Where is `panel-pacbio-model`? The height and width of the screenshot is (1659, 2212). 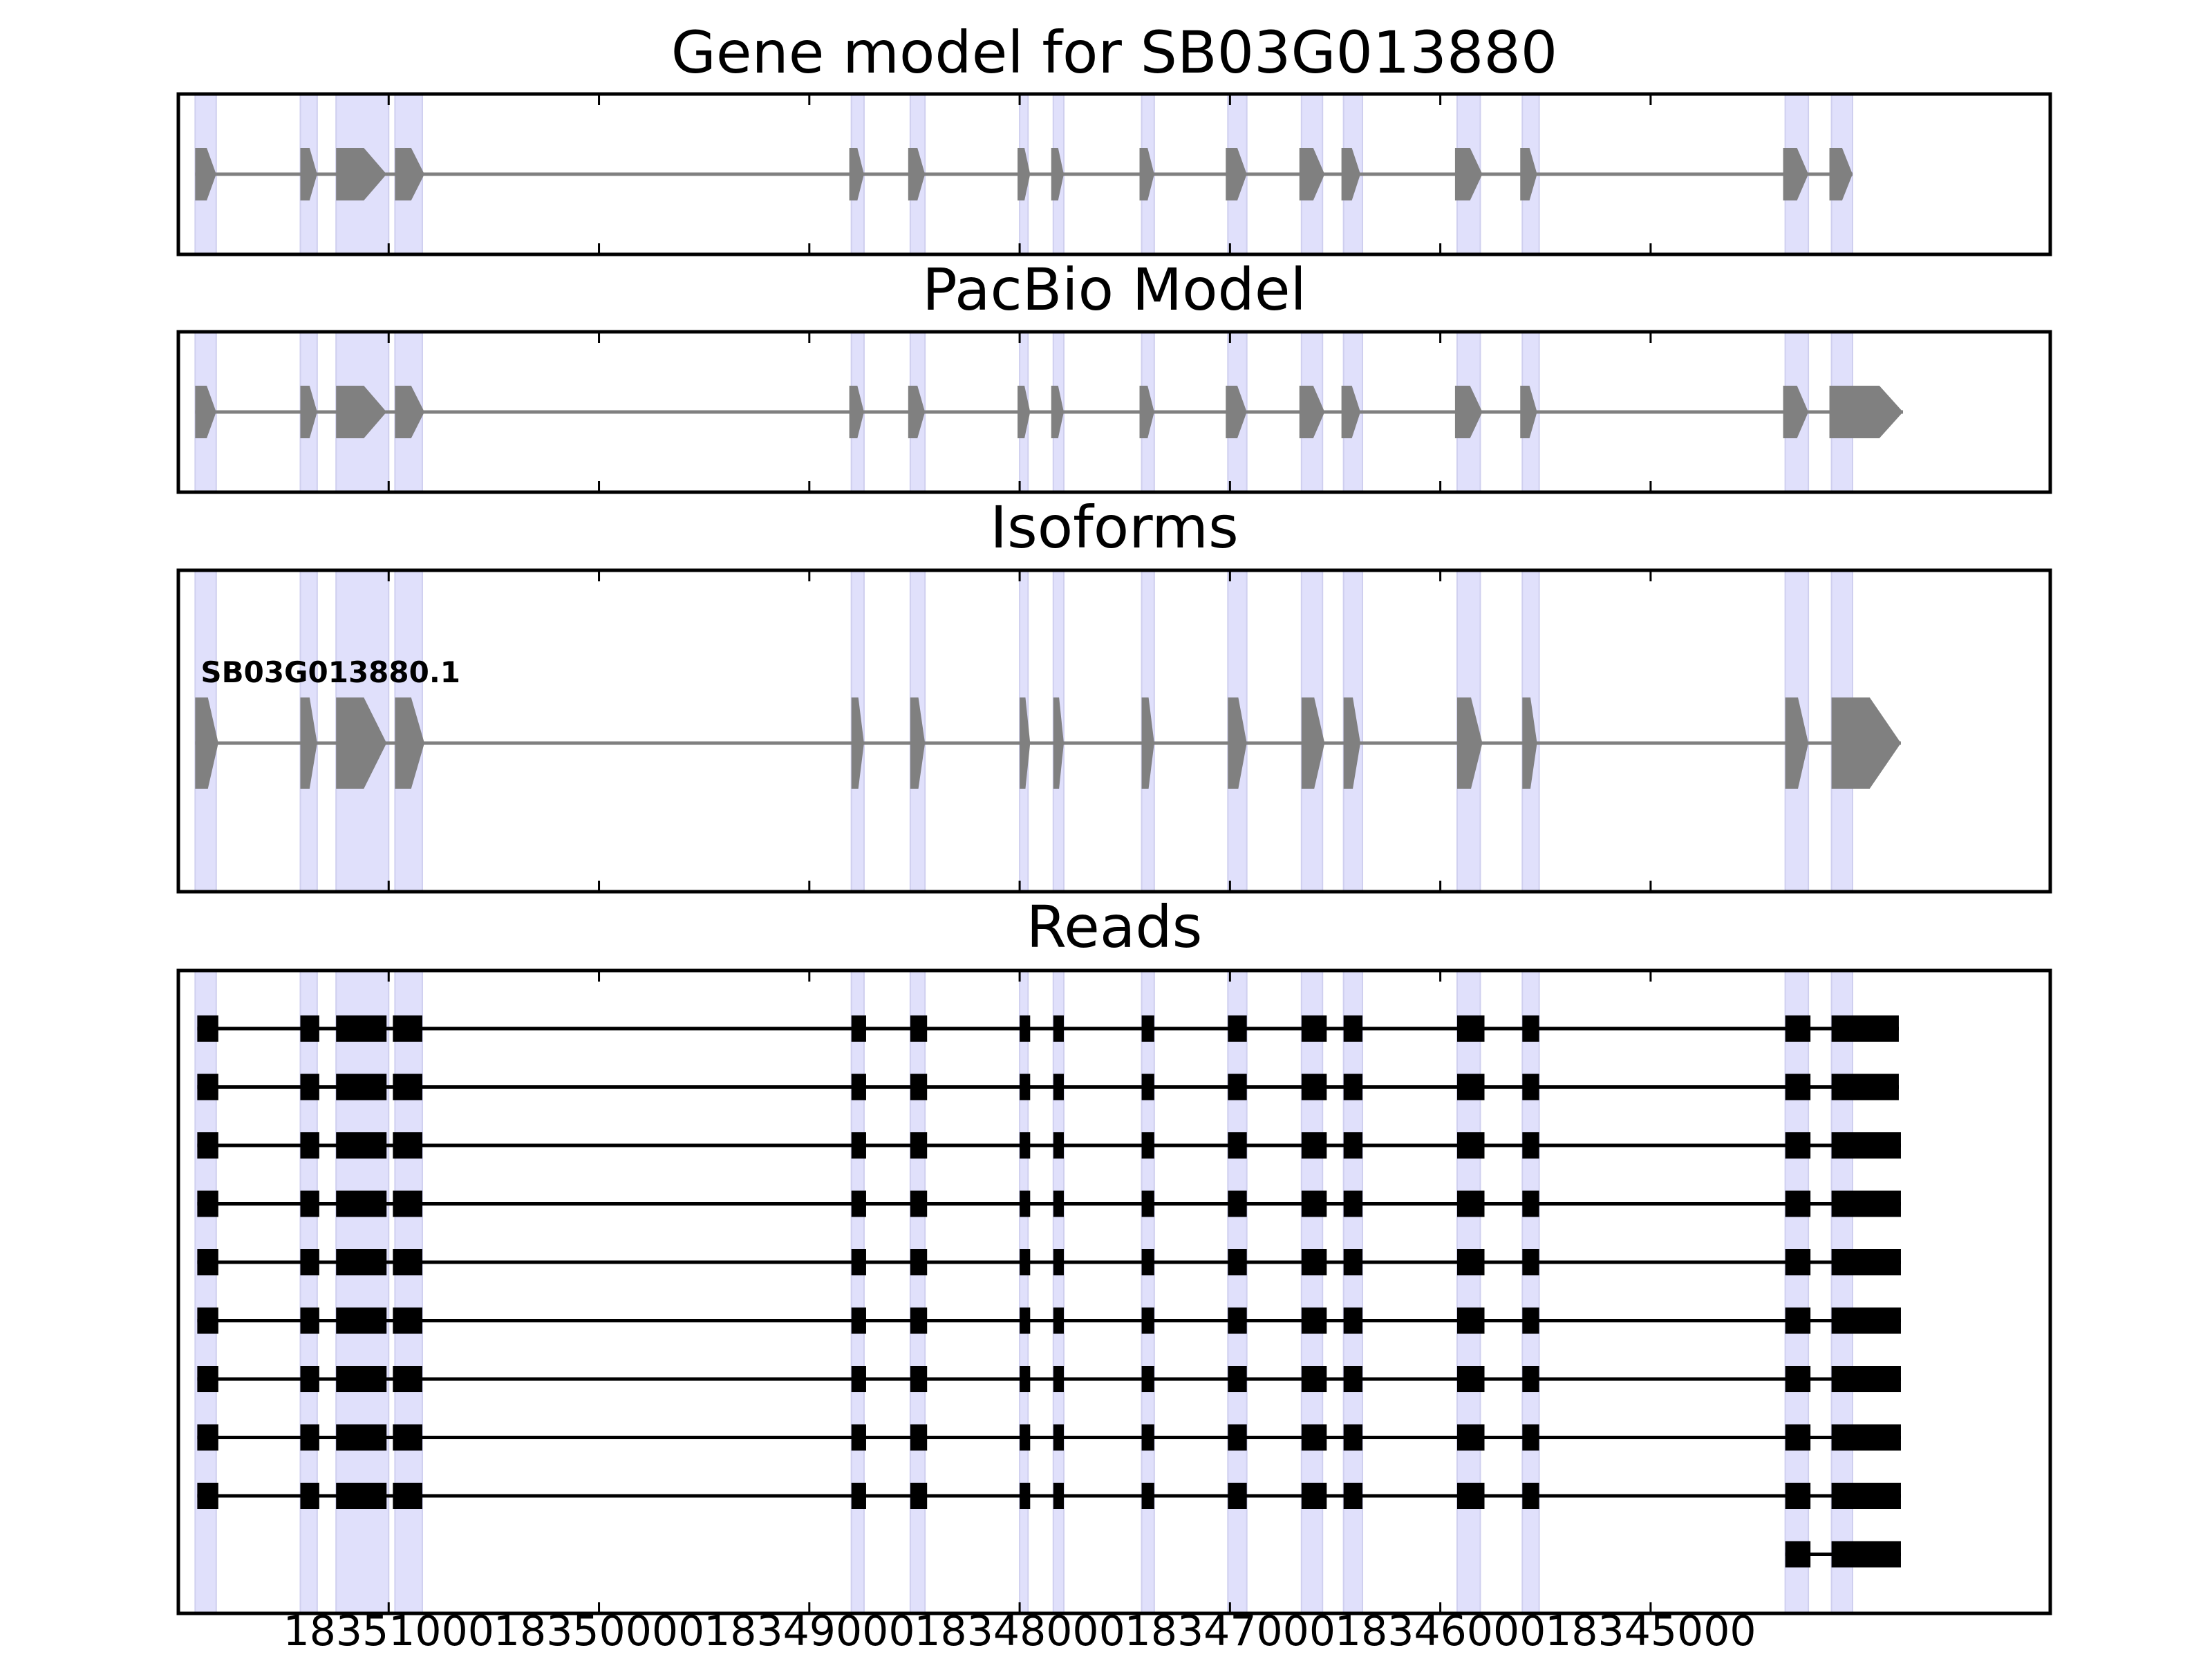
panel-pacbio-model is located at coordinates (1114, 412).